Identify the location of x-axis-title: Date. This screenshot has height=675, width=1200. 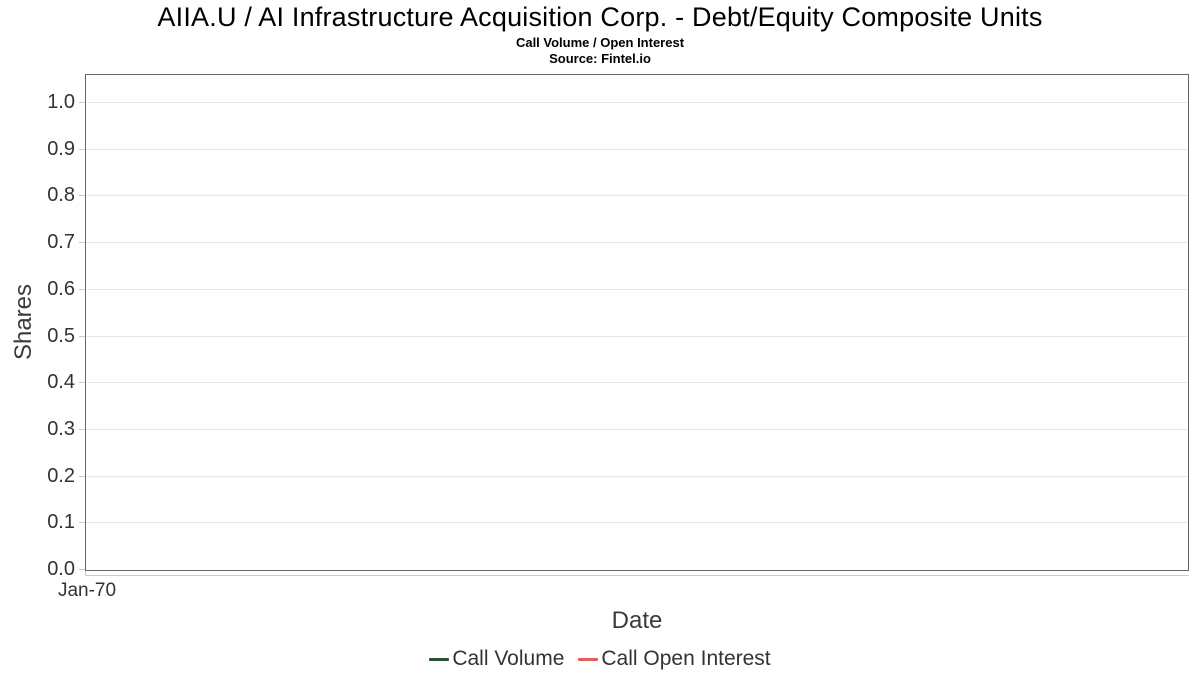
(637, 620).